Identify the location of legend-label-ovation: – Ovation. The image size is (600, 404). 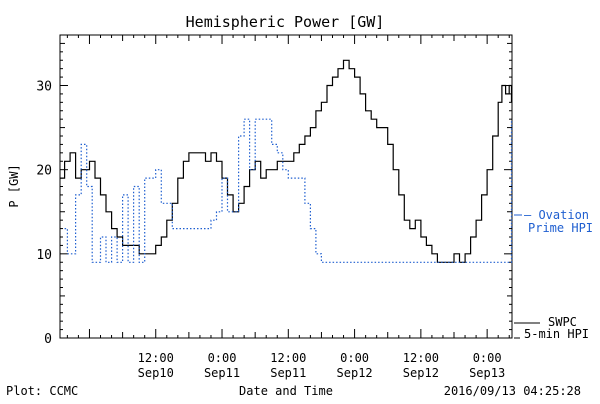
(556, 215).